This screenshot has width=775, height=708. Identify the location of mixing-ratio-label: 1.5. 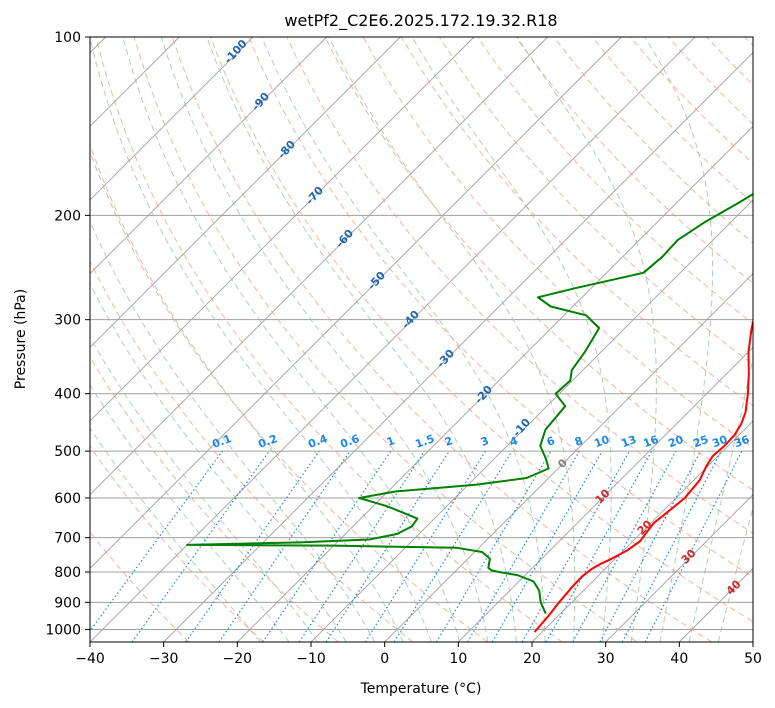
(424, 441).